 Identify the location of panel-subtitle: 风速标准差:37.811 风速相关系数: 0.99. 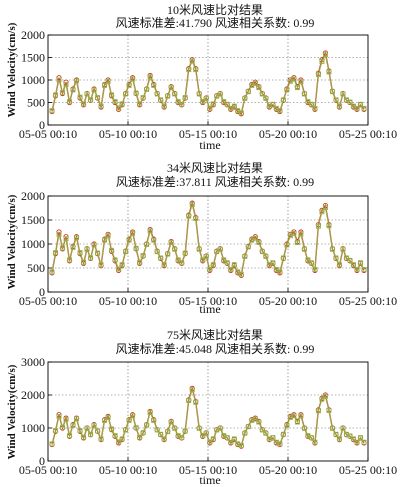
(215, 181).